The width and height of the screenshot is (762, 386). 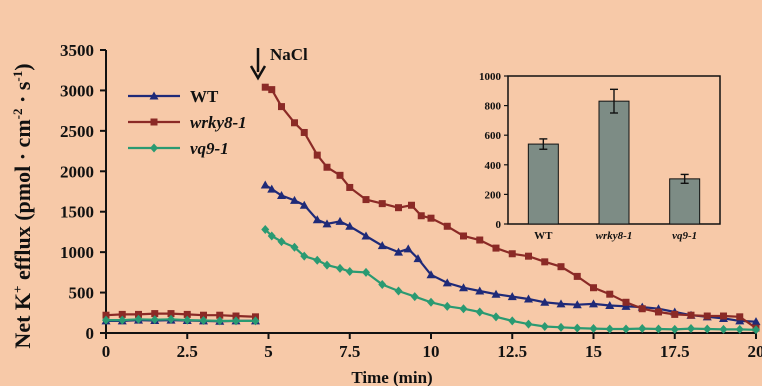 What do you see at coordinates (675, 351) in the screenshot?
I see `x-tick-label: 17.5` at bounding box center [675, 351].